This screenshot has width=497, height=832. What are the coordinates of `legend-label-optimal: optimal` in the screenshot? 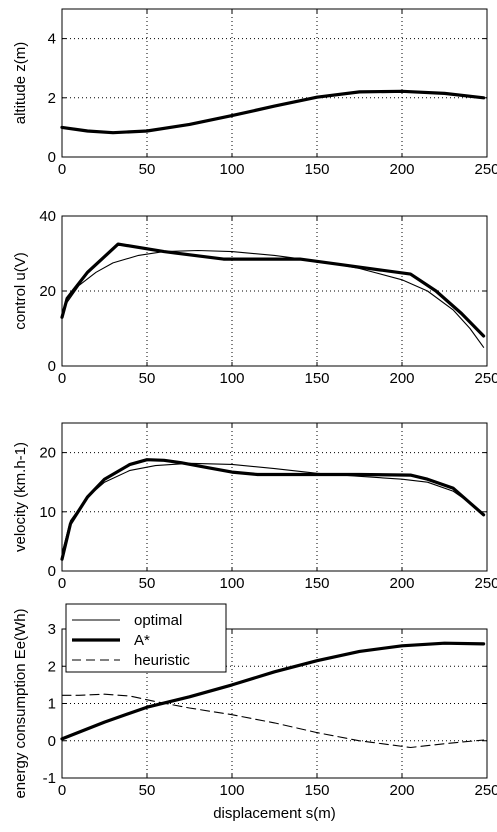 It's located at (158, 620).